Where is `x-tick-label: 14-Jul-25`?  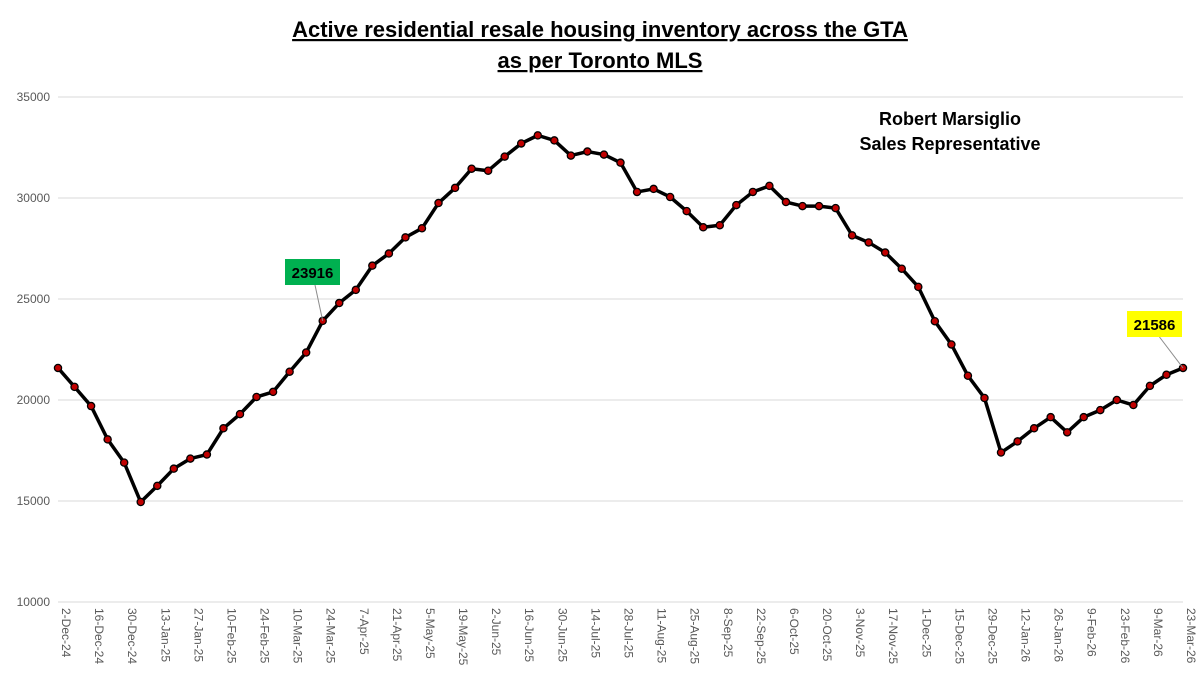
x-tick-label: 14-Jul-25 is located at coordinates (595, 633).